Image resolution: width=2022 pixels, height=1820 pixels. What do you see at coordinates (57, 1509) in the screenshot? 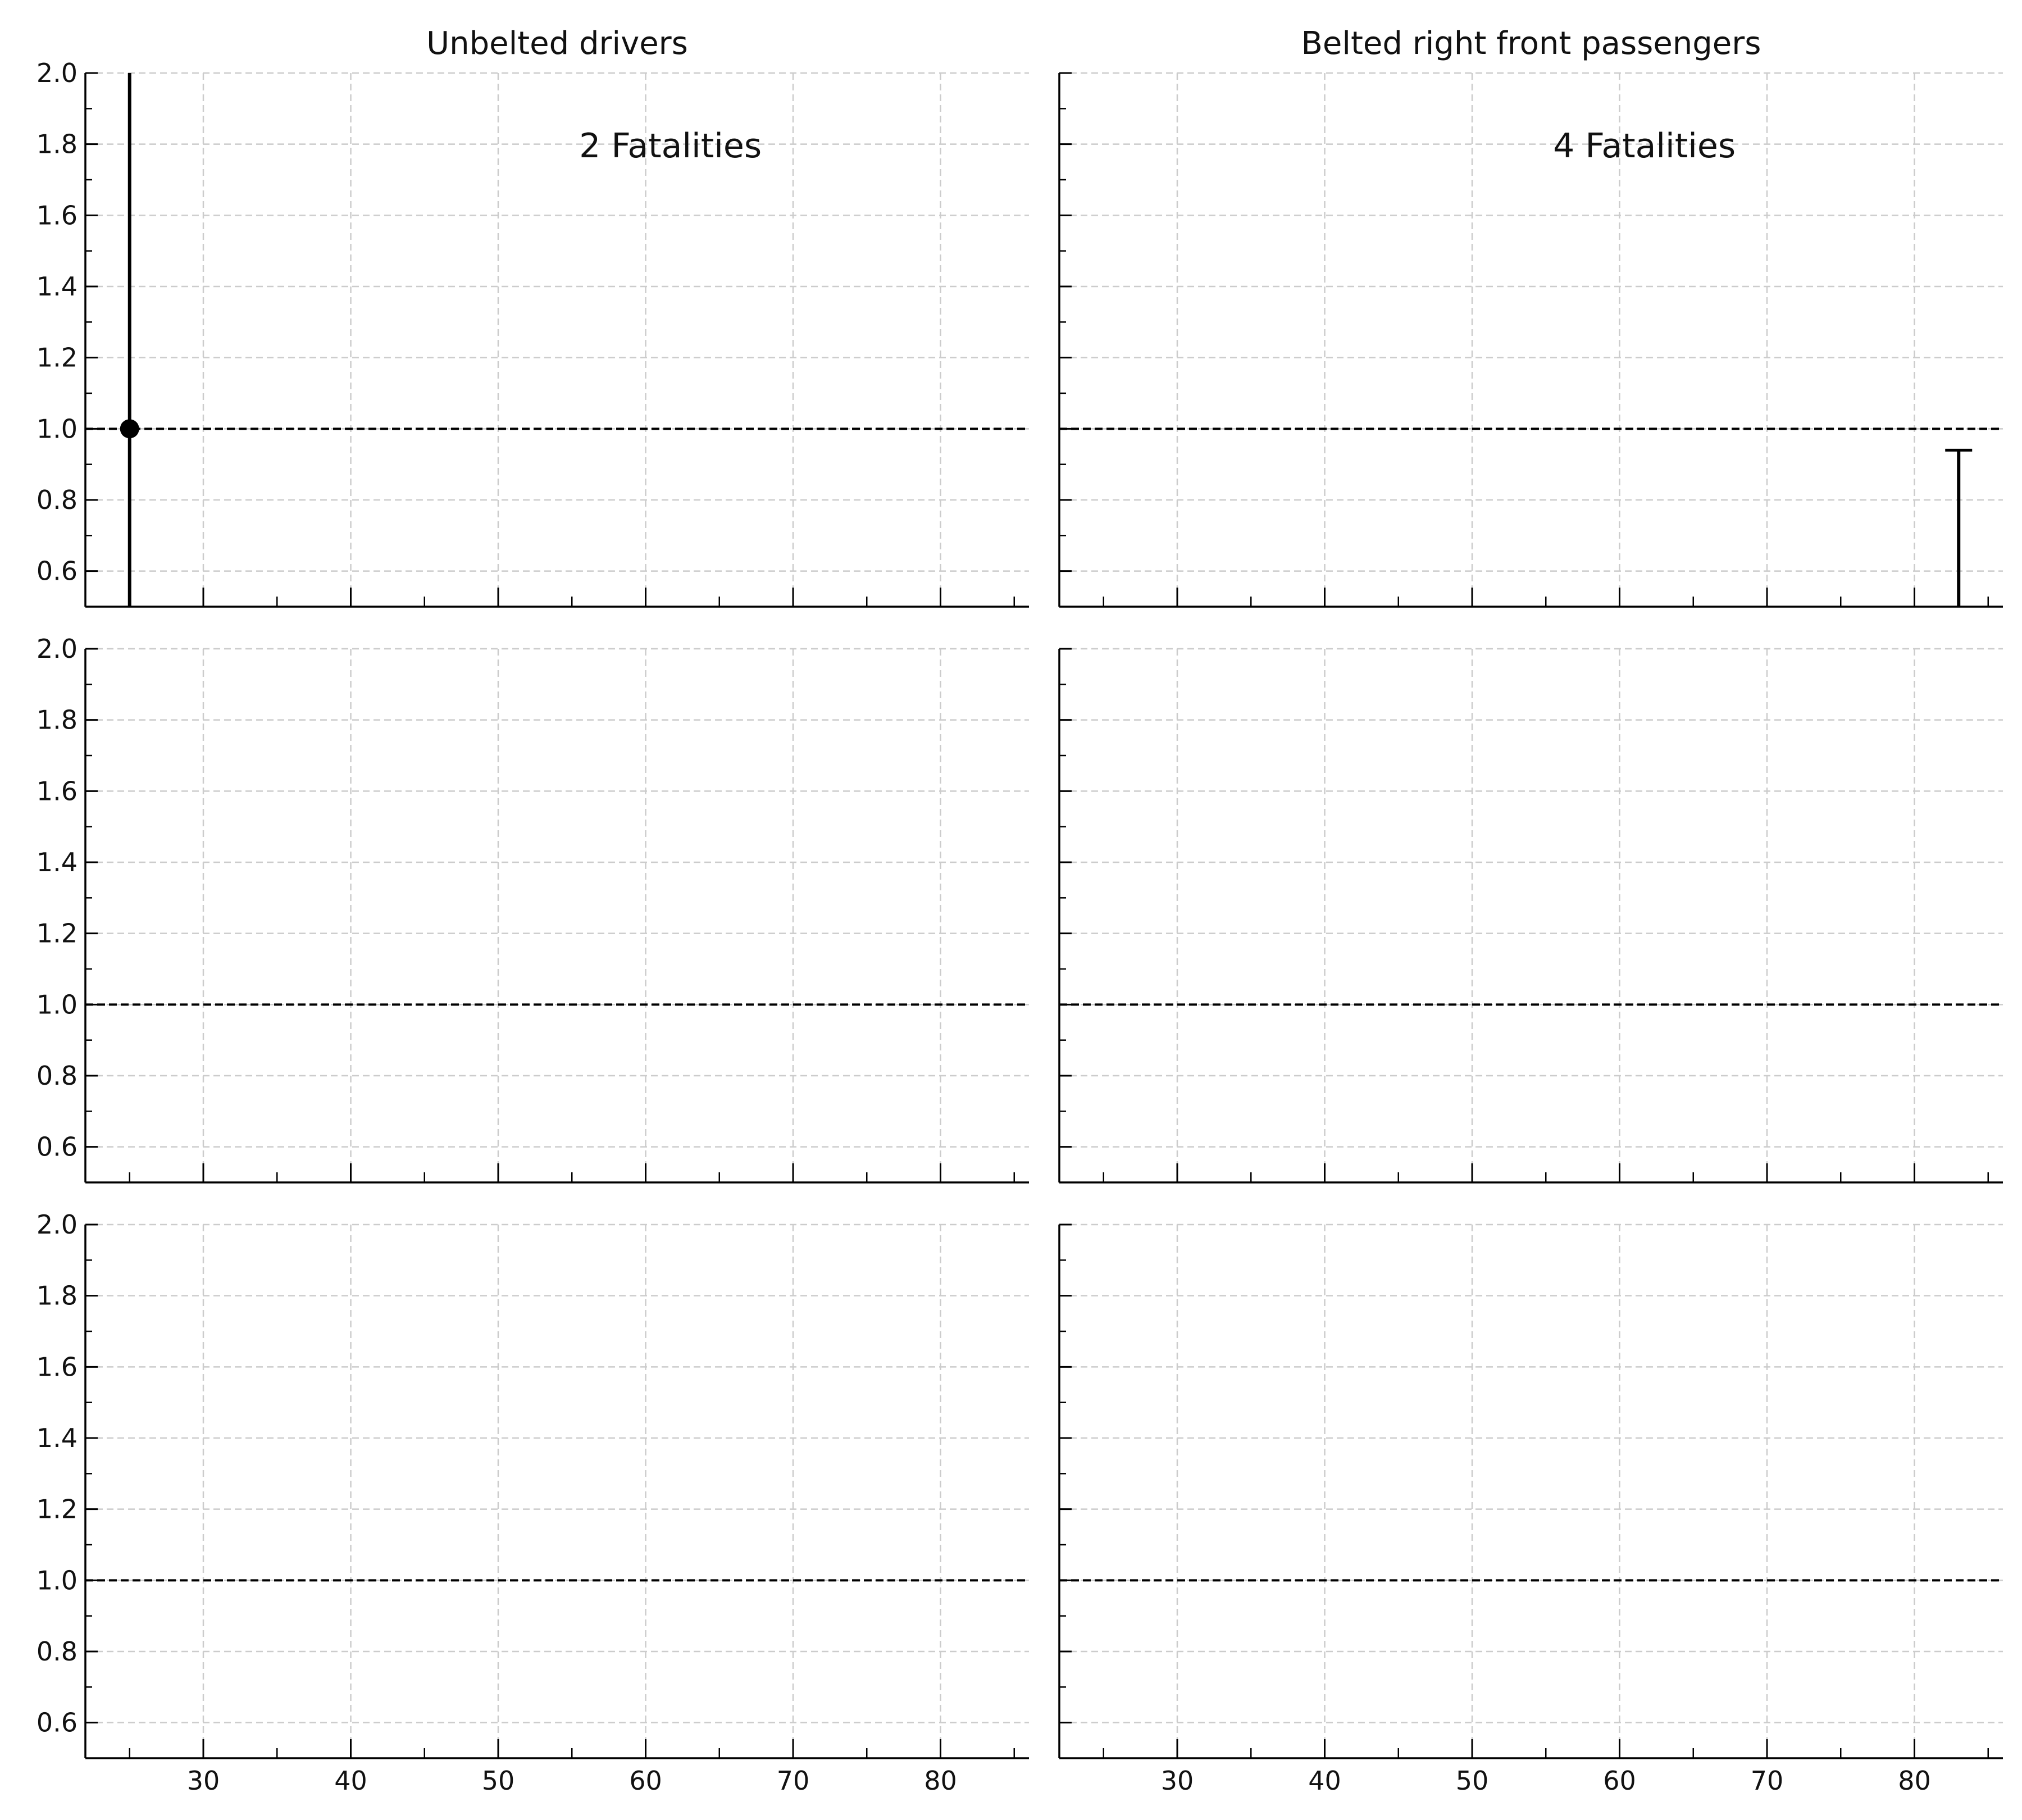
I see `panel-5-y-tick-label: 1.2` at bounding box center [57, 1509].